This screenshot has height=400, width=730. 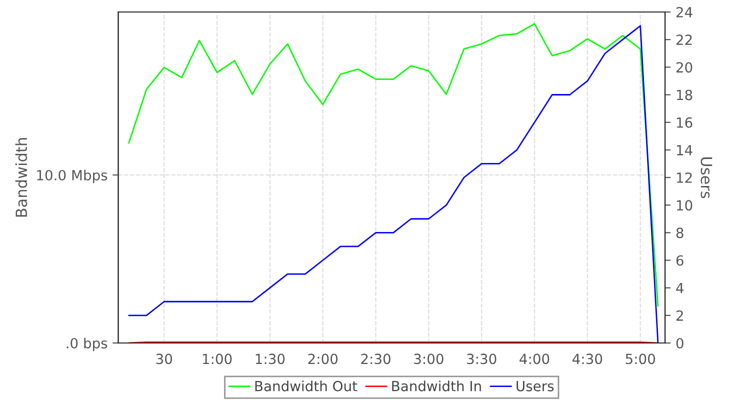 What do you see at coordinates (680, 343) in the screenshot?
I see `y2-tick-label: 0` at bounding box center [680, 343].